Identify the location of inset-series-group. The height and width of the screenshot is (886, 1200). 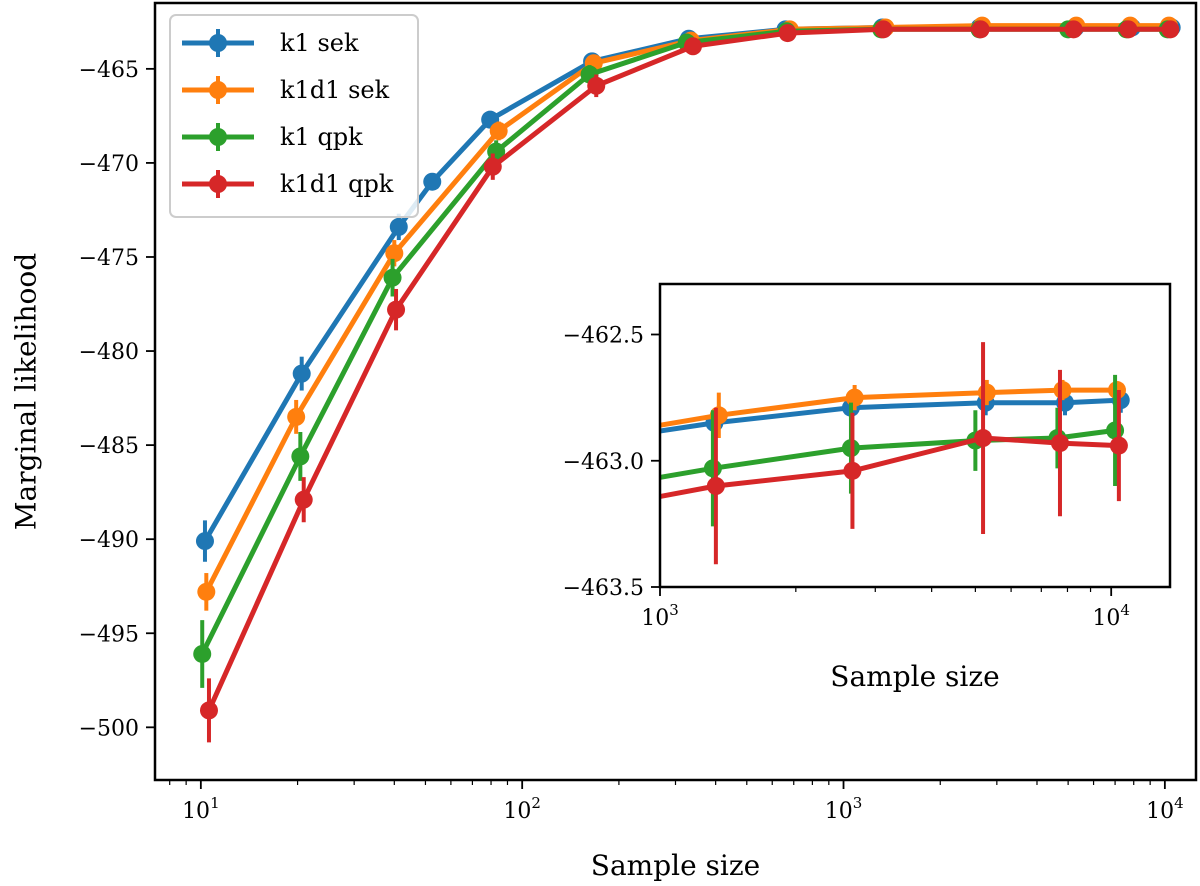
(895, 453).